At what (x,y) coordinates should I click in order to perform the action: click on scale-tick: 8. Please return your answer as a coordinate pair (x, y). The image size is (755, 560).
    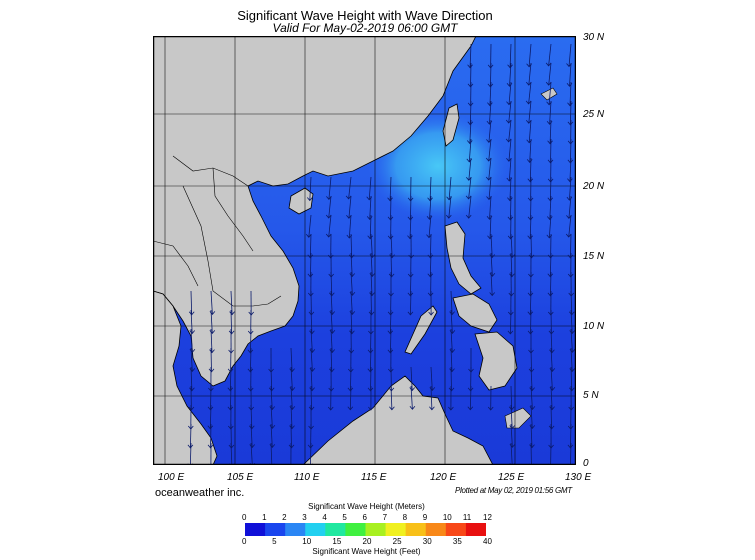
    Looking at the image, I should click on (405, 517).